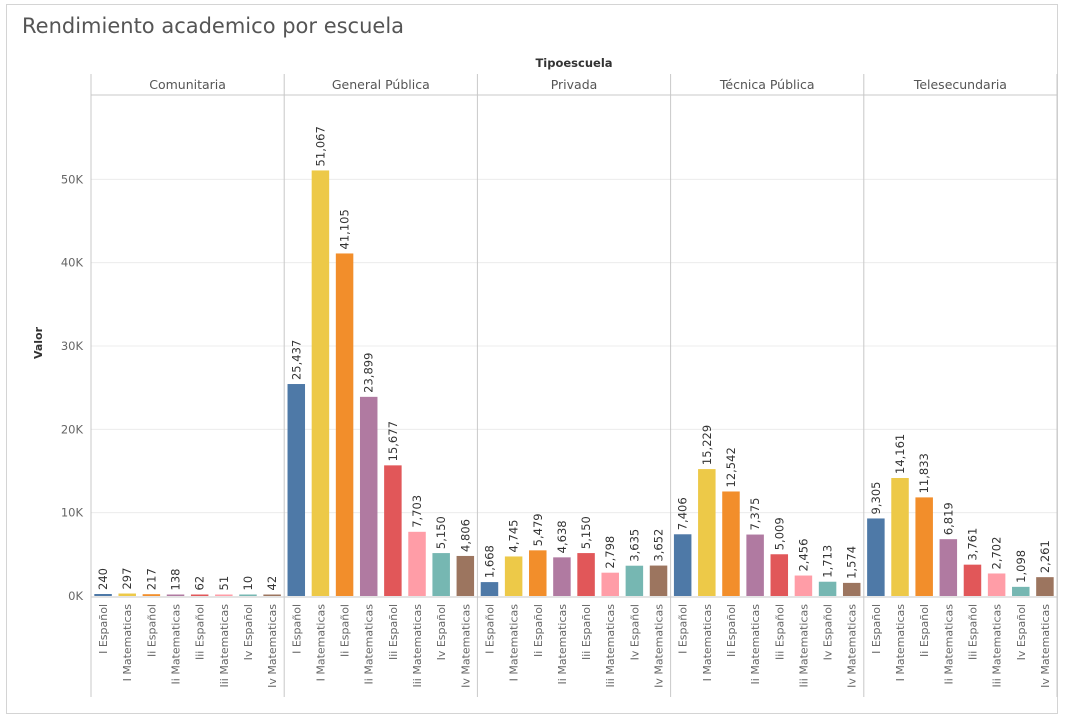 This screenshot has height=720, width=1065. What do you see at coordinates (369, 373) in the screenshot?
I see `data-label: 23,899` at bounding box center [369, 373].